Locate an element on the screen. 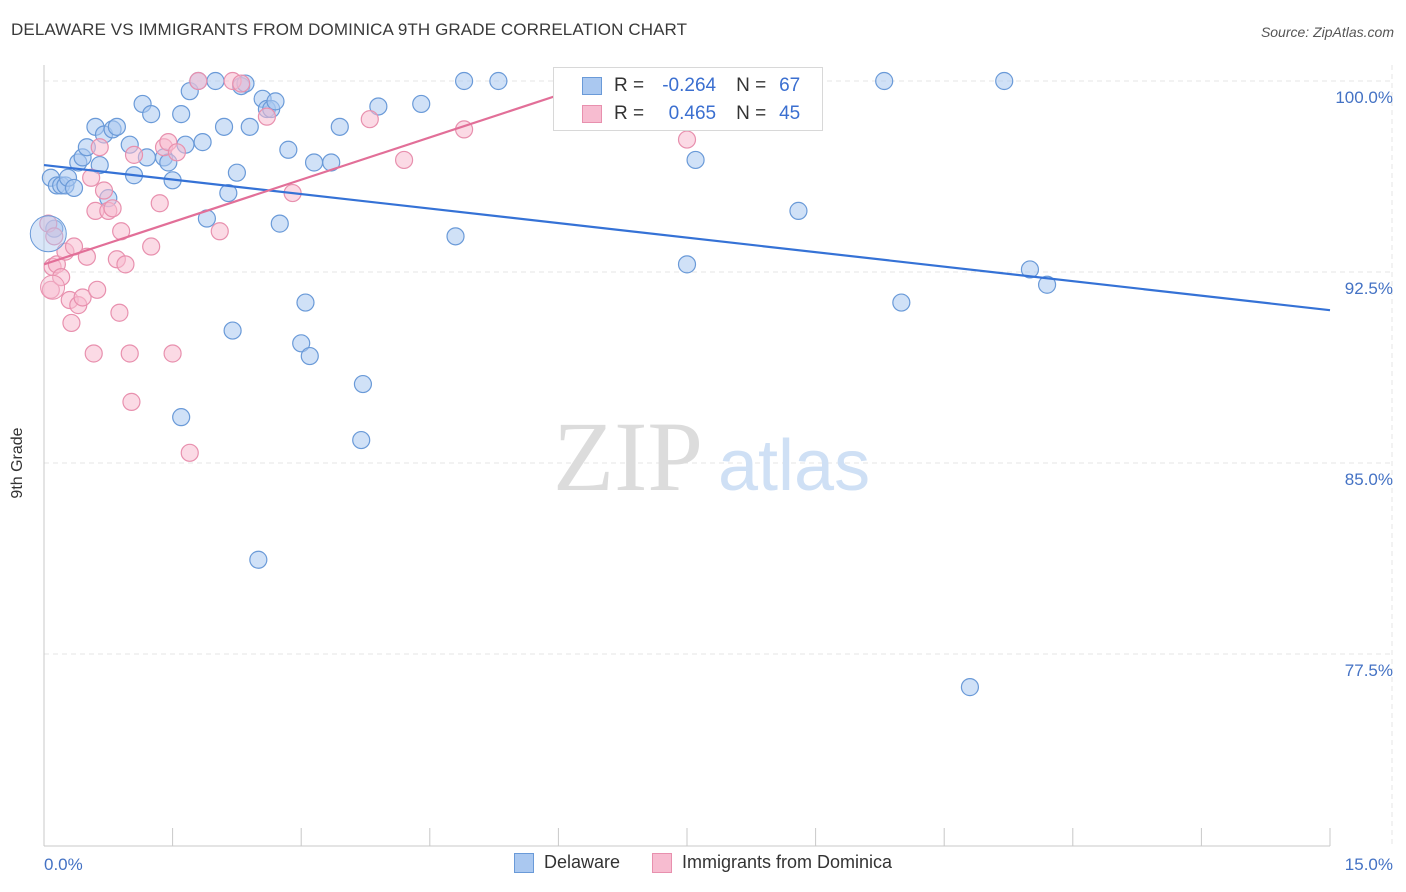 The width and height of the screenshot is (1406, 892). trend-line-dominica is located at coordinates (322, 172).